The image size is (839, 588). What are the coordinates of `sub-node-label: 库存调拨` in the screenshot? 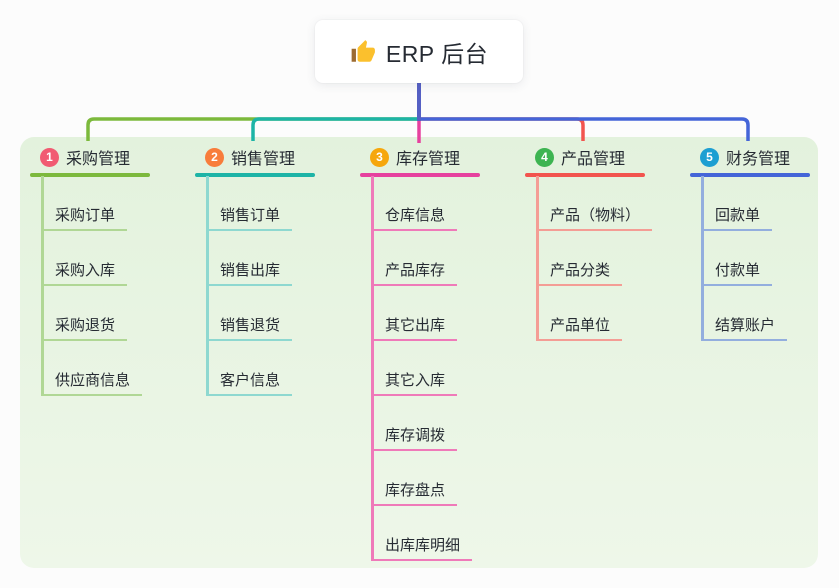 It's located at (415, 435).